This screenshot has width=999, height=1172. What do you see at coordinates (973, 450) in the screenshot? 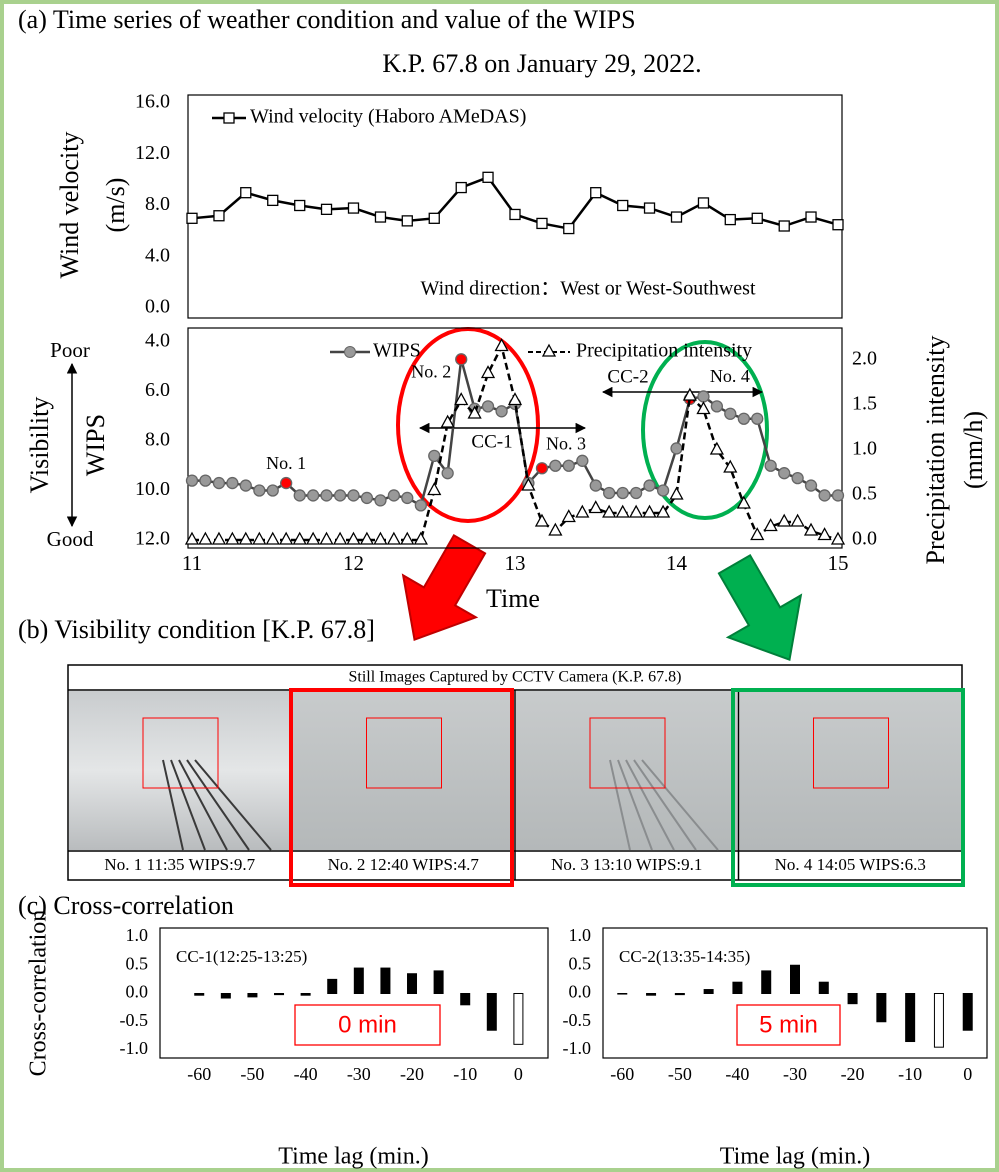
I see `y2-axis-label: (mm/h)` at bounding box center [973, 450].